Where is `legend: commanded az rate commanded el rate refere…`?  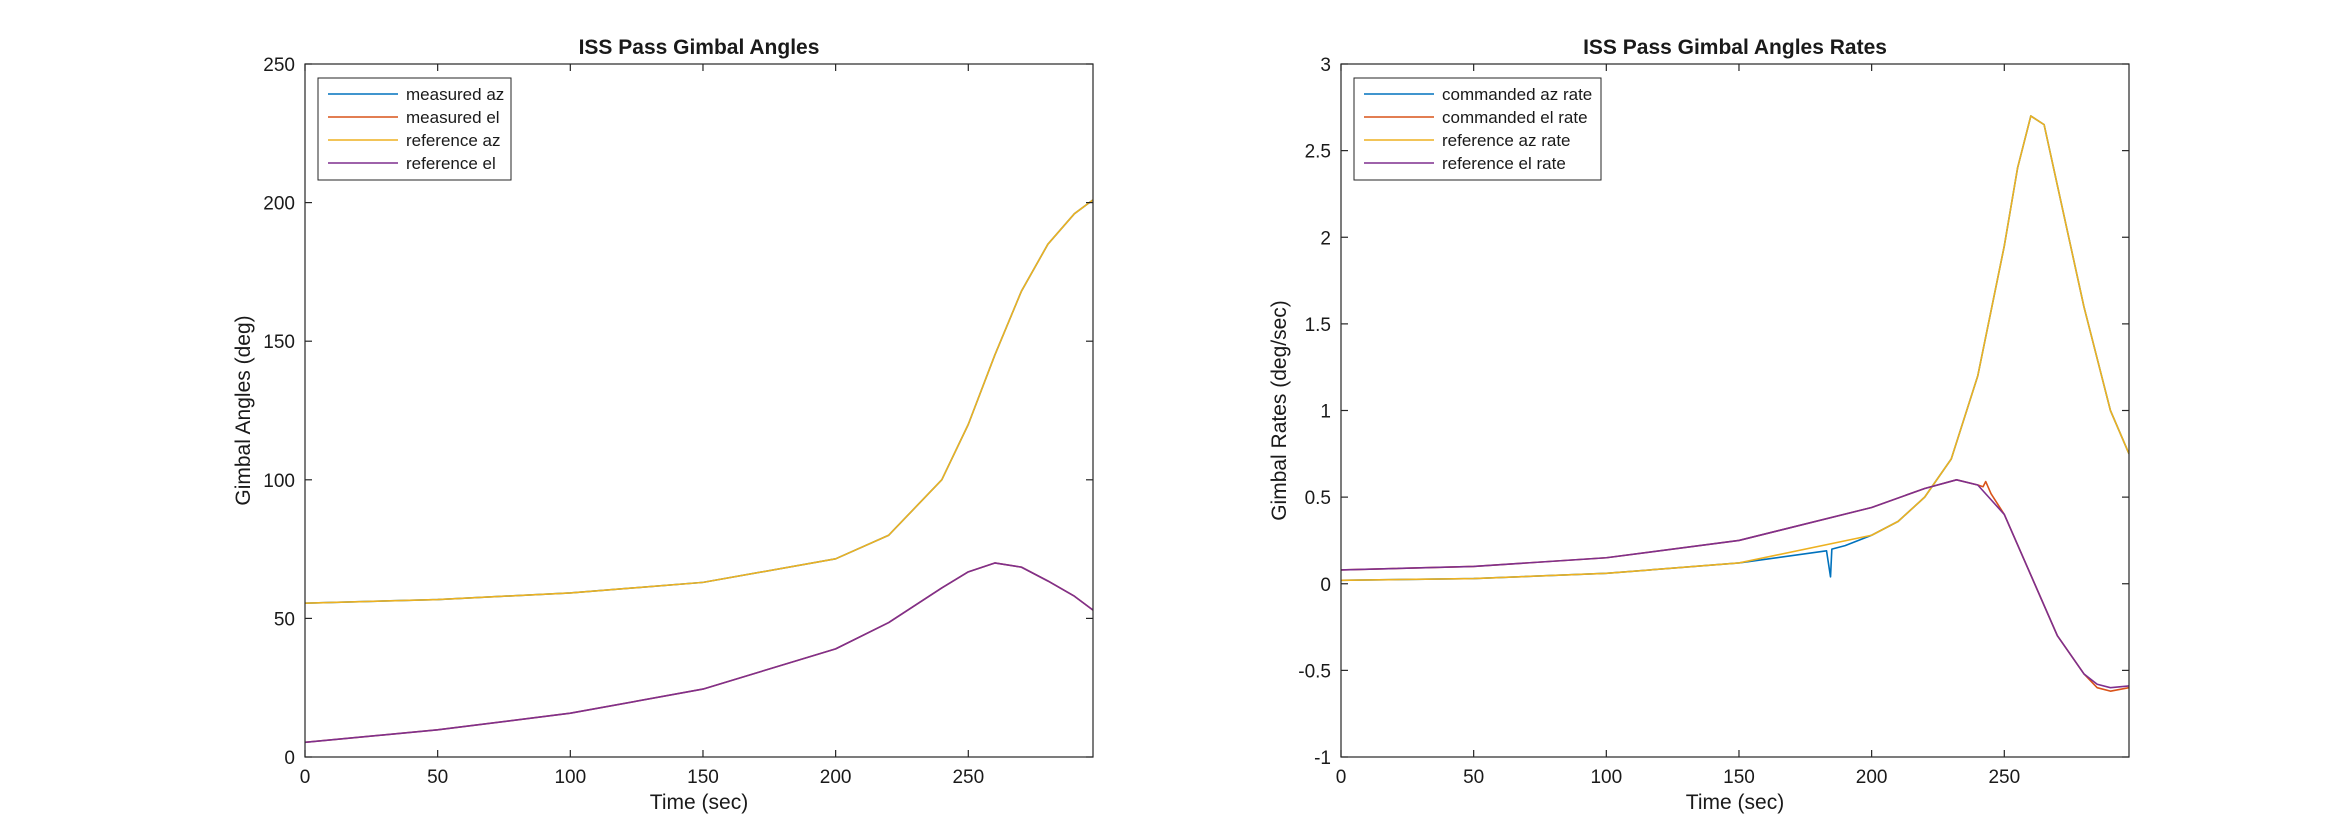 legend: commanded az rate commanded el rate refere… is located at coordinates (1477, 129).